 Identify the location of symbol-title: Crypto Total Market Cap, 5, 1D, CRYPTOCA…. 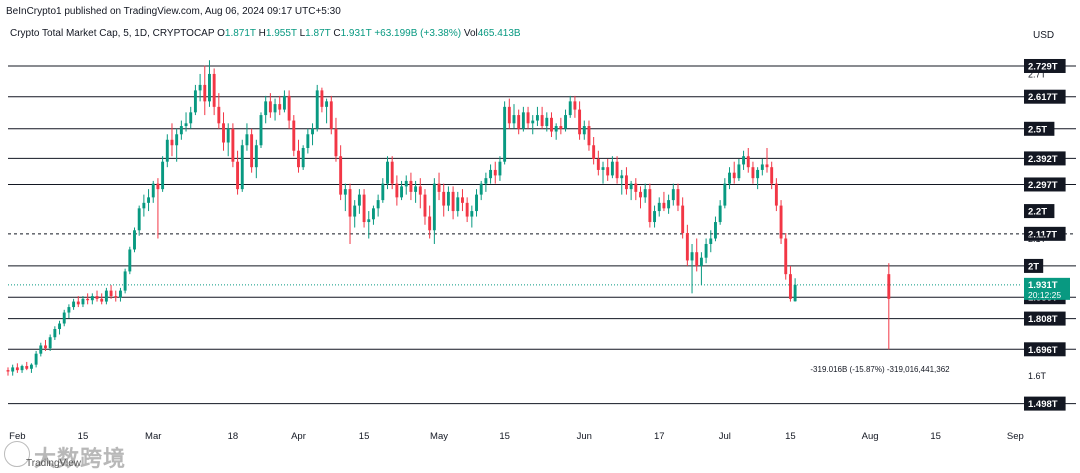
(112, 33).